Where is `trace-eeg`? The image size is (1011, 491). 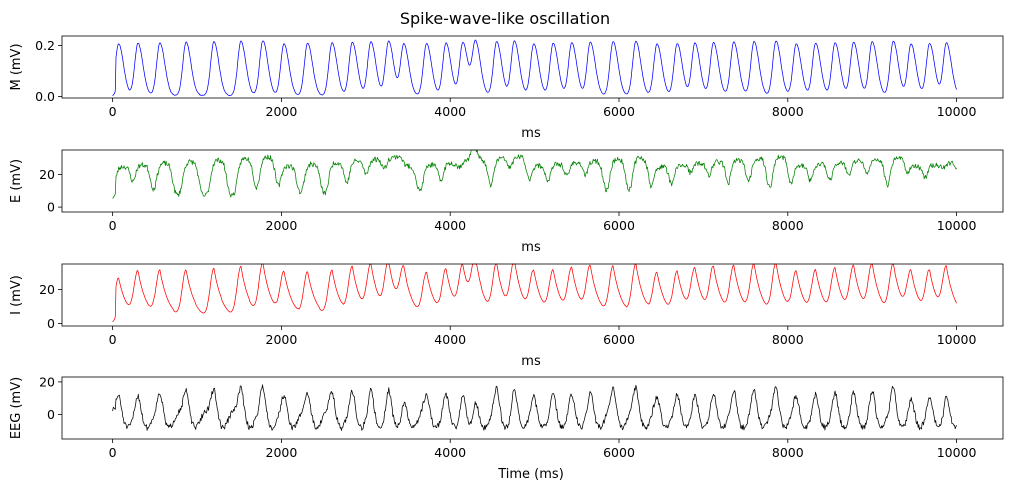 trace-eeg is located at coordinates (534, 407).